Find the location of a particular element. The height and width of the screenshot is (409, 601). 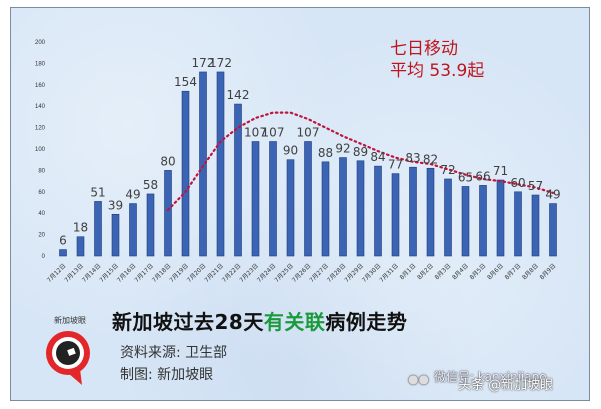

moving-average-annotation: 七日移动 平均 53.9起 is located at coordinates (437, 60).